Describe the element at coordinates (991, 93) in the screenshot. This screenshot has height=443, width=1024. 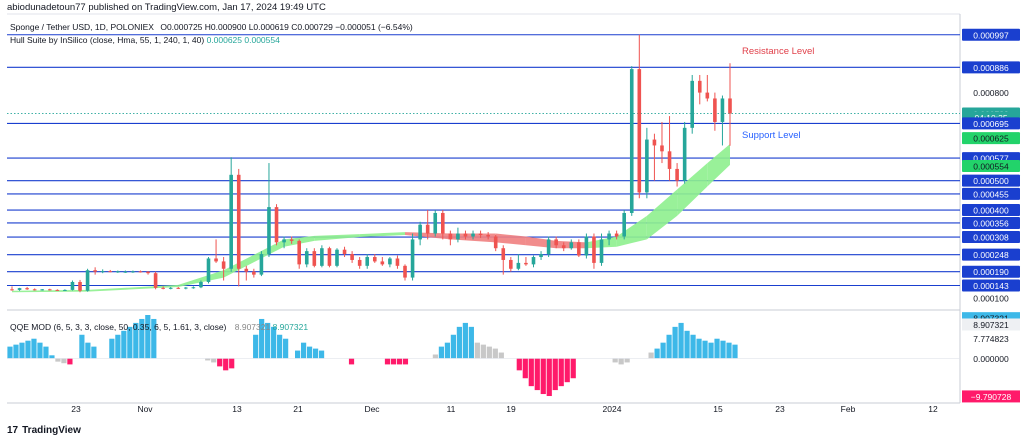
I see `price-label-2: 0.000800` at that location.